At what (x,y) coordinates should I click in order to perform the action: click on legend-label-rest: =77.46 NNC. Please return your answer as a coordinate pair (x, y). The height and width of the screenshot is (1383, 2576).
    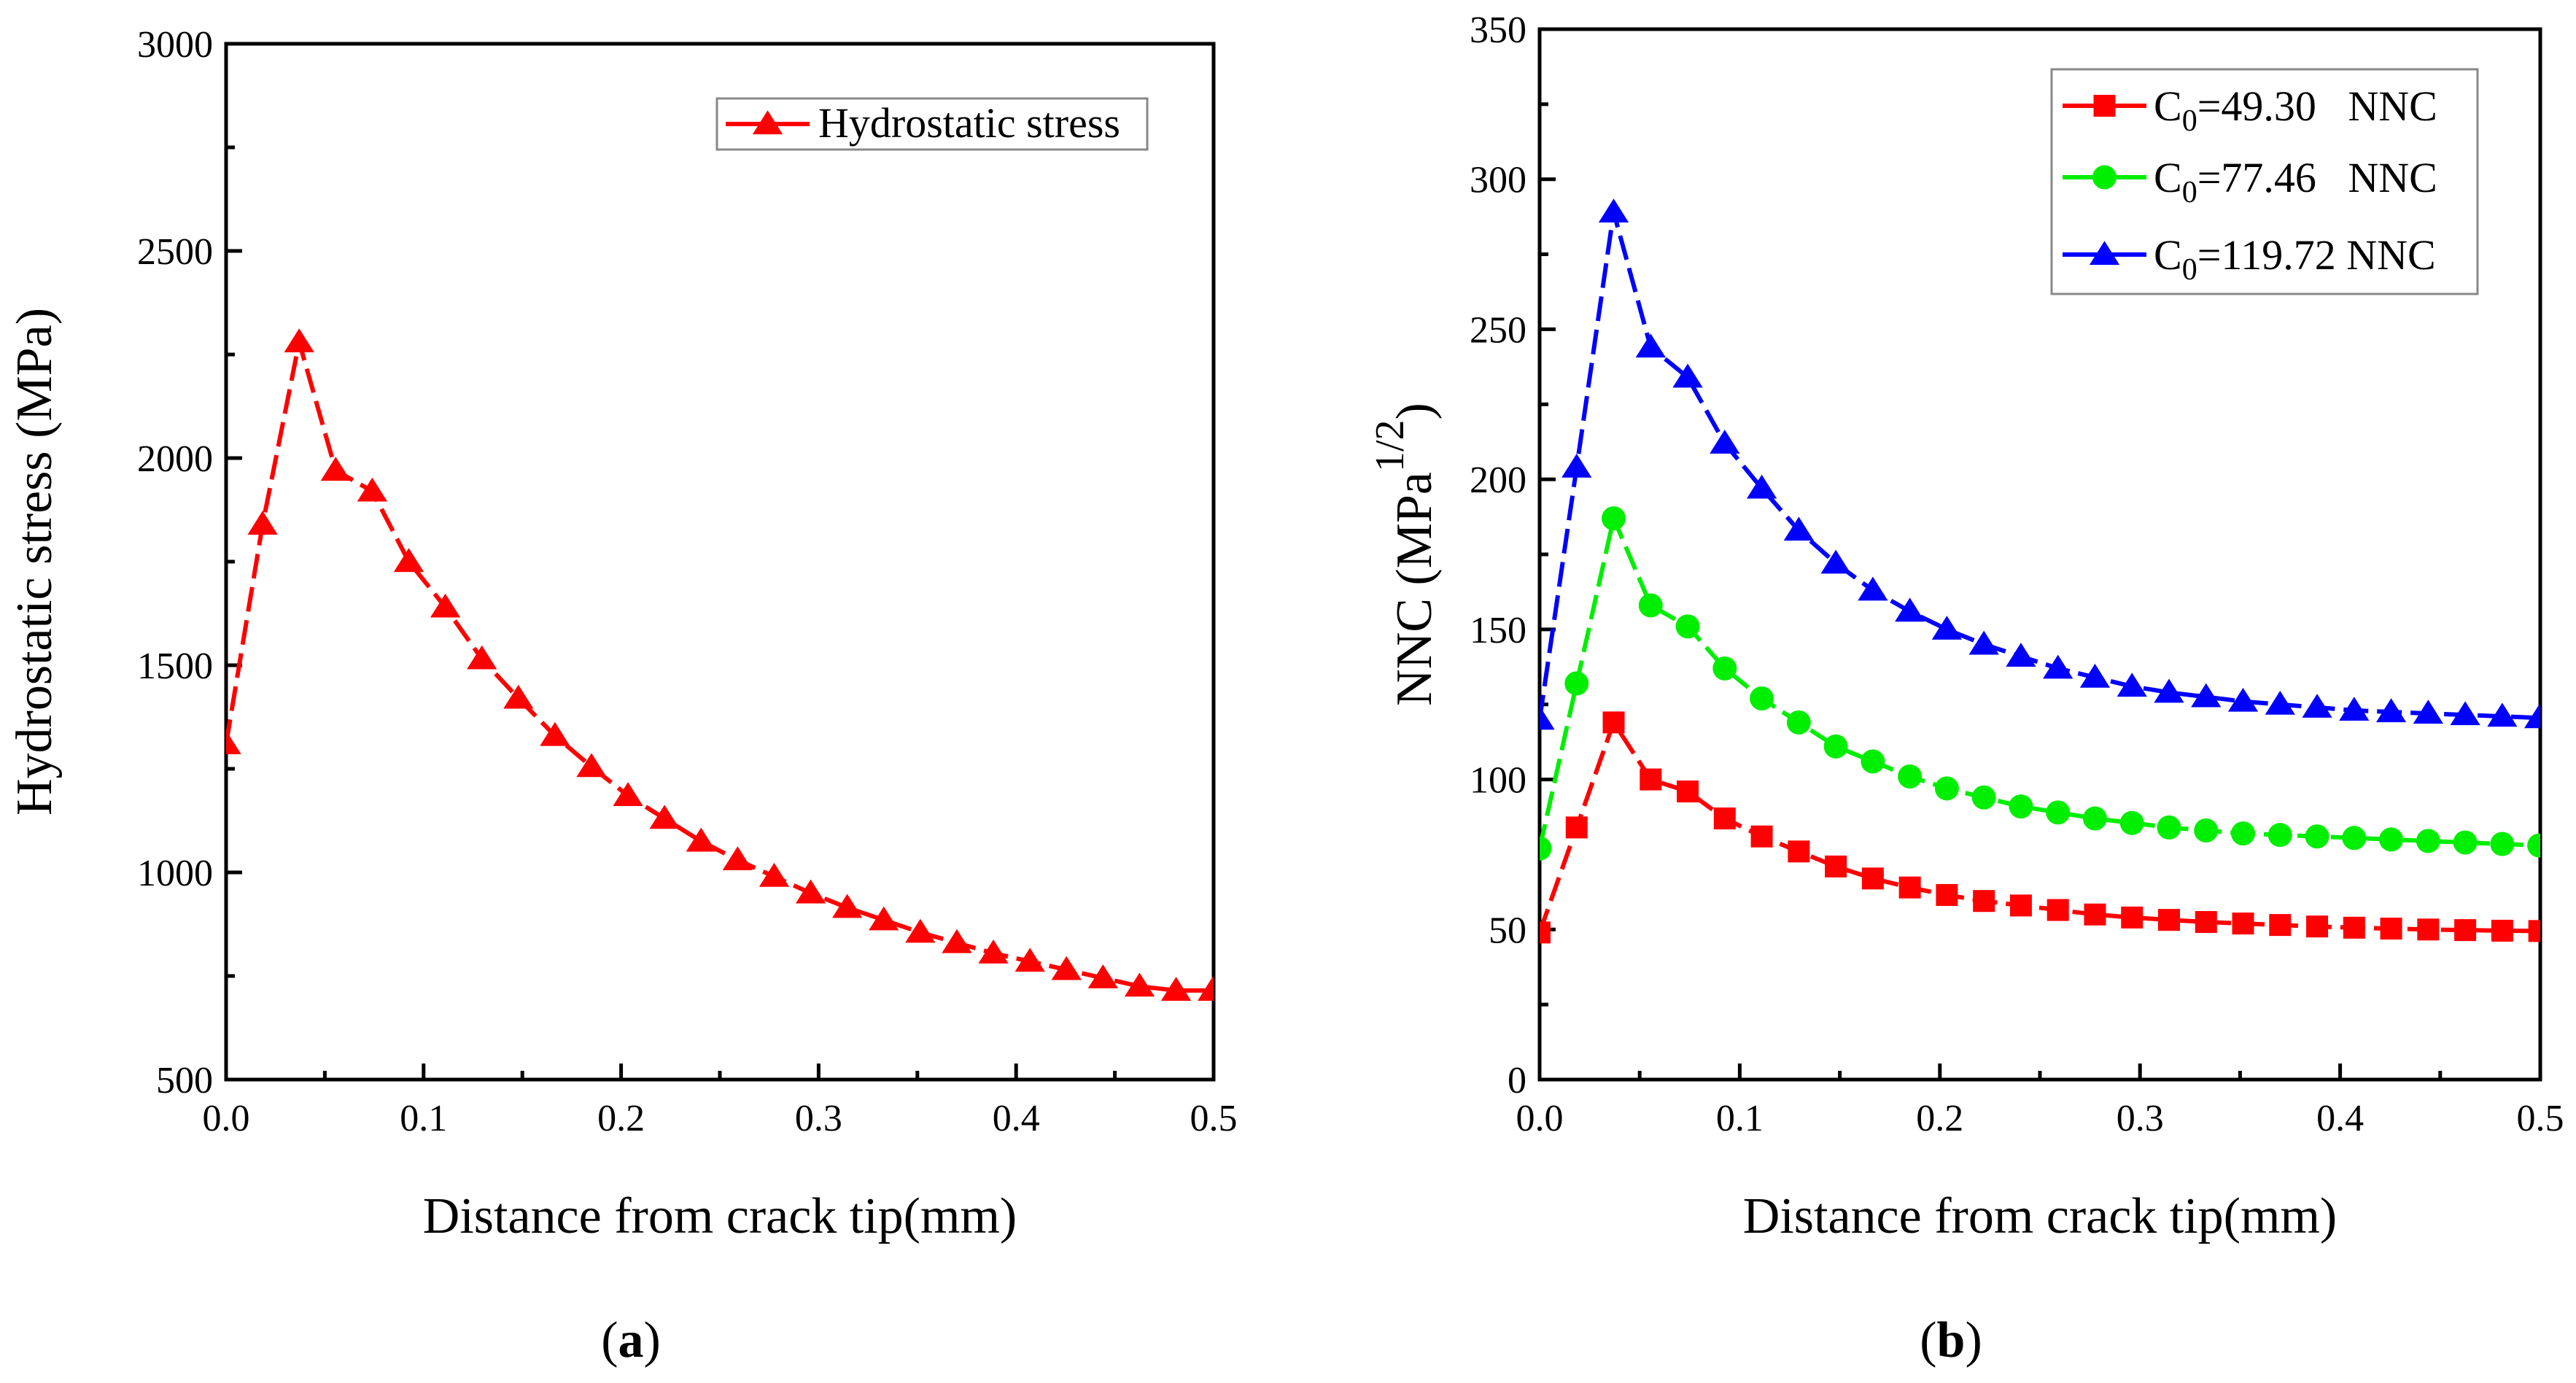
    Looking at the image, I should click on (2317, 177).